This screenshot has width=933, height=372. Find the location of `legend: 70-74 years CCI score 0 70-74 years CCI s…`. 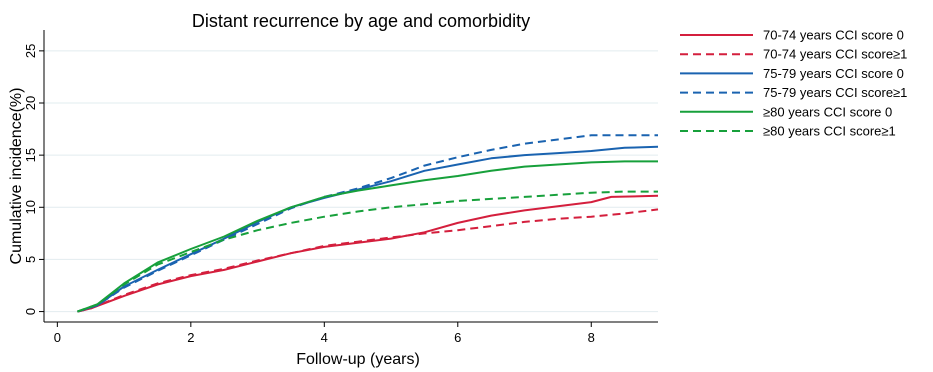

legend: 70-74 years CCI score 0 70-74 years CCI s… is located at coordinates (793, 83).